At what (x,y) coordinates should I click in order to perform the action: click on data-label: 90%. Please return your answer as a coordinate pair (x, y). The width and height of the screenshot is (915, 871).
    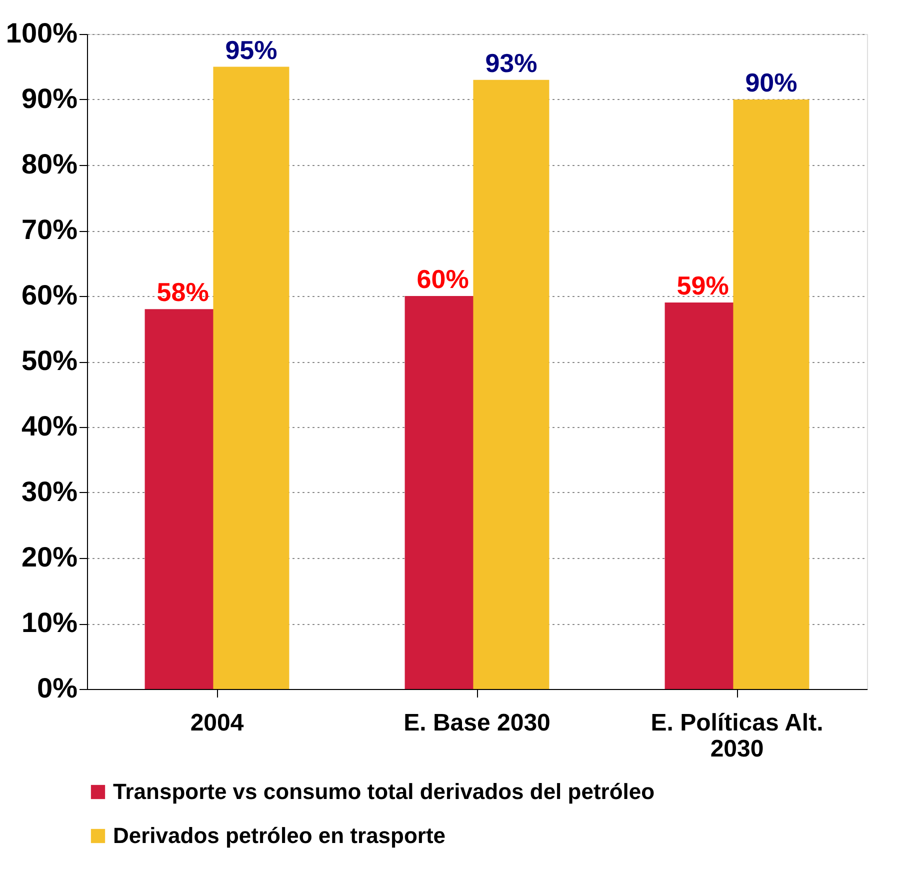
    Looking at the image, I should click on (771, 83).